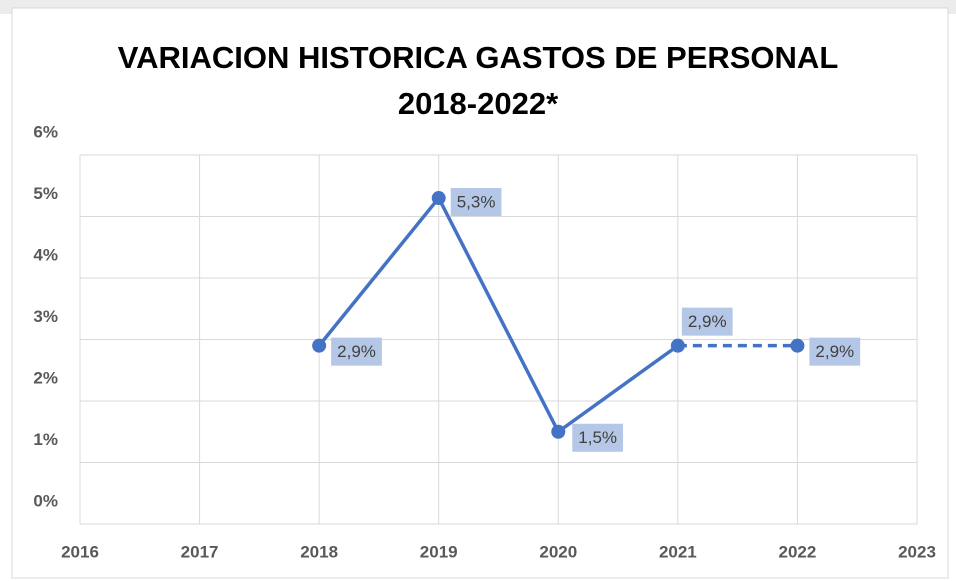  What do you see at coordinates (917, 551) in the screenshot?
I see `x-tick-label: 2023` at bounding box center [917, 551].